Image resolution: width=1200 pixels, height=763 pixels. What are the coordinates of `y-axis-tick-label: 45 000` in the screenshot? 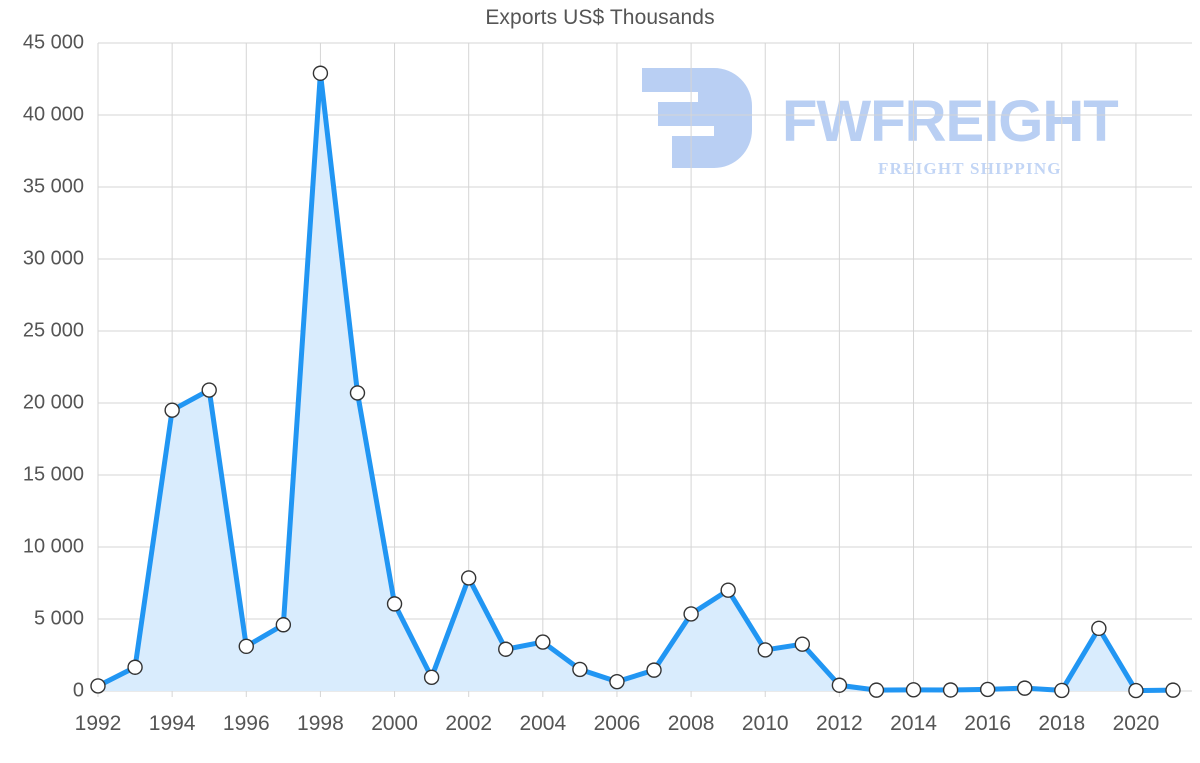 It's located at (53, 42).